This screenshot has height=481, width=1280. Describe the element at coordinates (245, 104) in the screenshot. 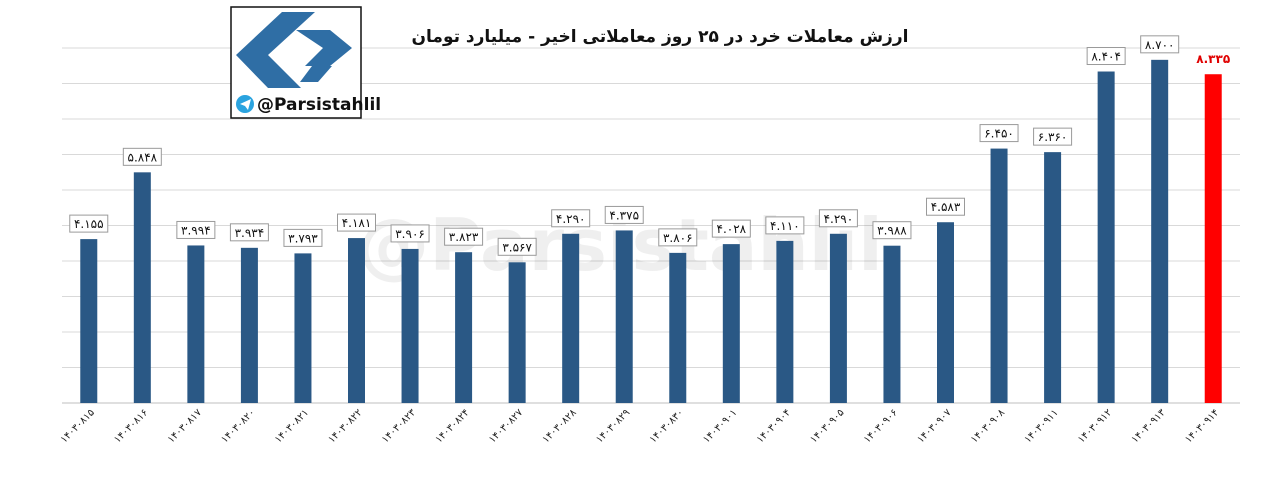

I see `telegram-icon` at that location.